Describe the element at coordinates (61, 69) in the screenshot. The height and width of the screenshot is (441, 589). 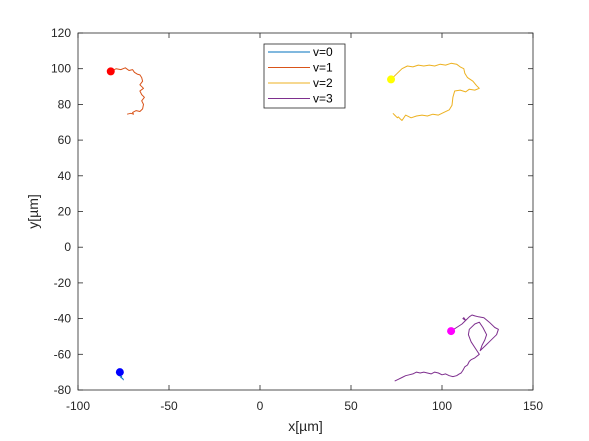
I see `y-tick-label: 100` at that location.